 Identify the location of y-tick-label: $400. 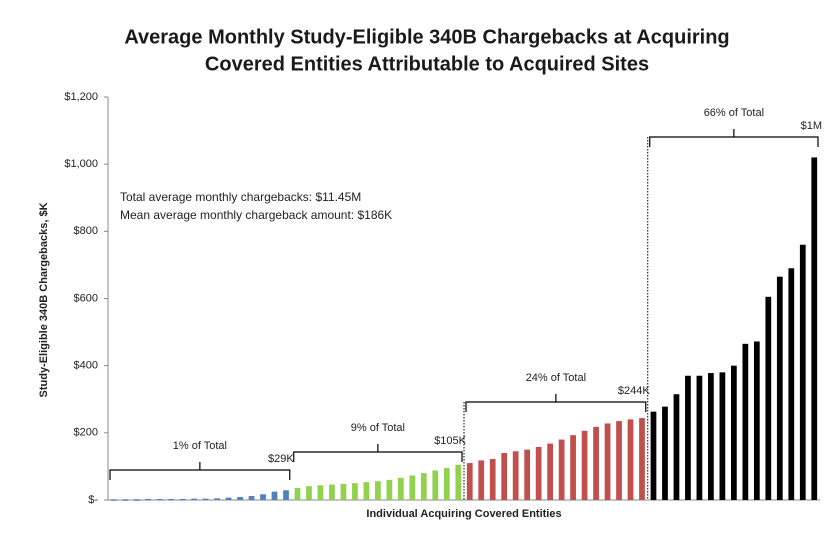
(86, 366).